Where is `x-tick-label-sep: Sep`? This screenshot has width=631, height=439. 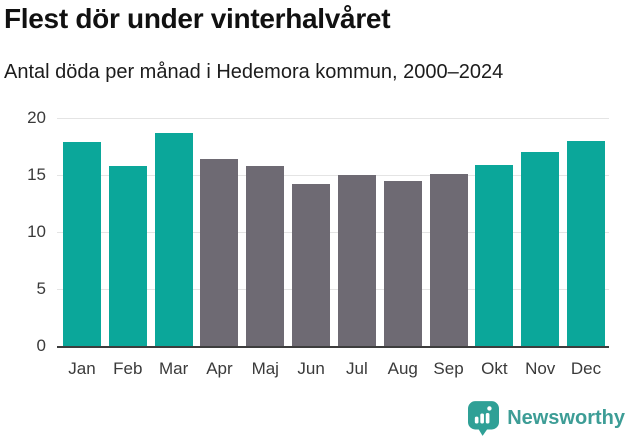 x-tick-label-sep: Sep is located at coordinates (448, 368).